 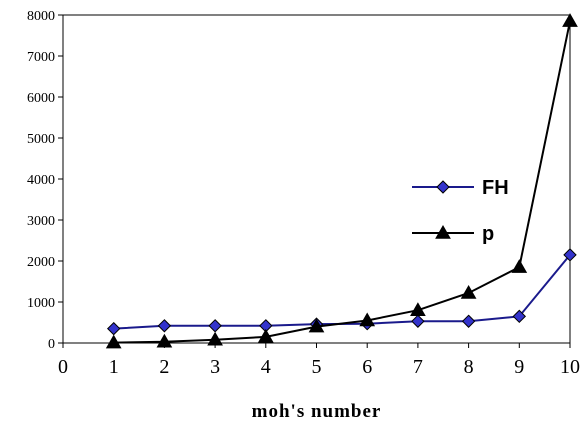 I want to click on x-tick-label: 0, so click(x=63, y=367).